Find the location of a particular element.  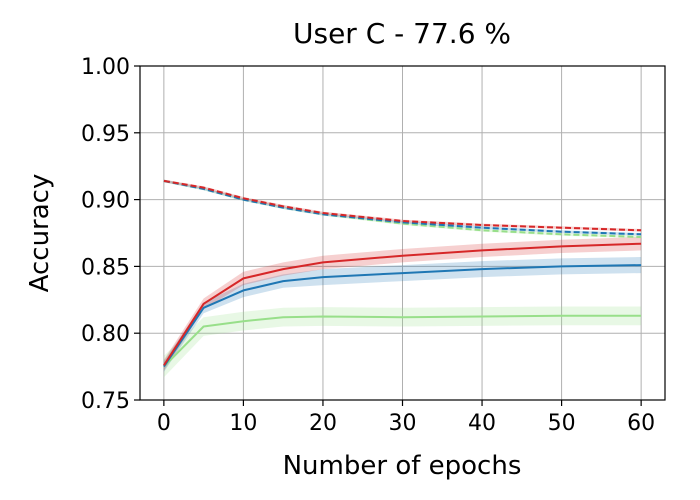

x-tick-label: 20 is located at coordinates (323, 423).